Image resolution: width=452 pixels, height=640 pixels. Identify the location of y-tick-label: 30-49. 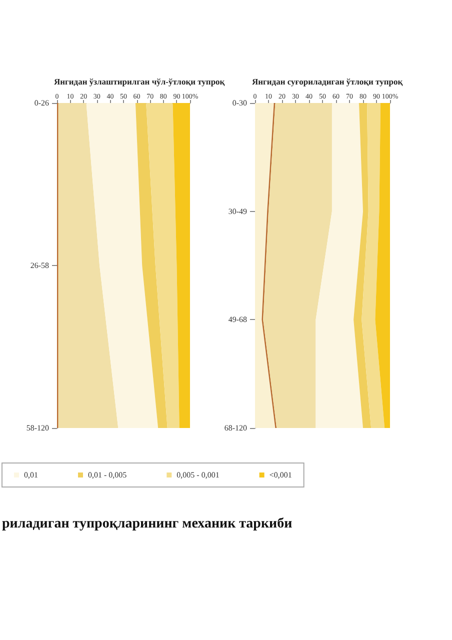
(237, 211).